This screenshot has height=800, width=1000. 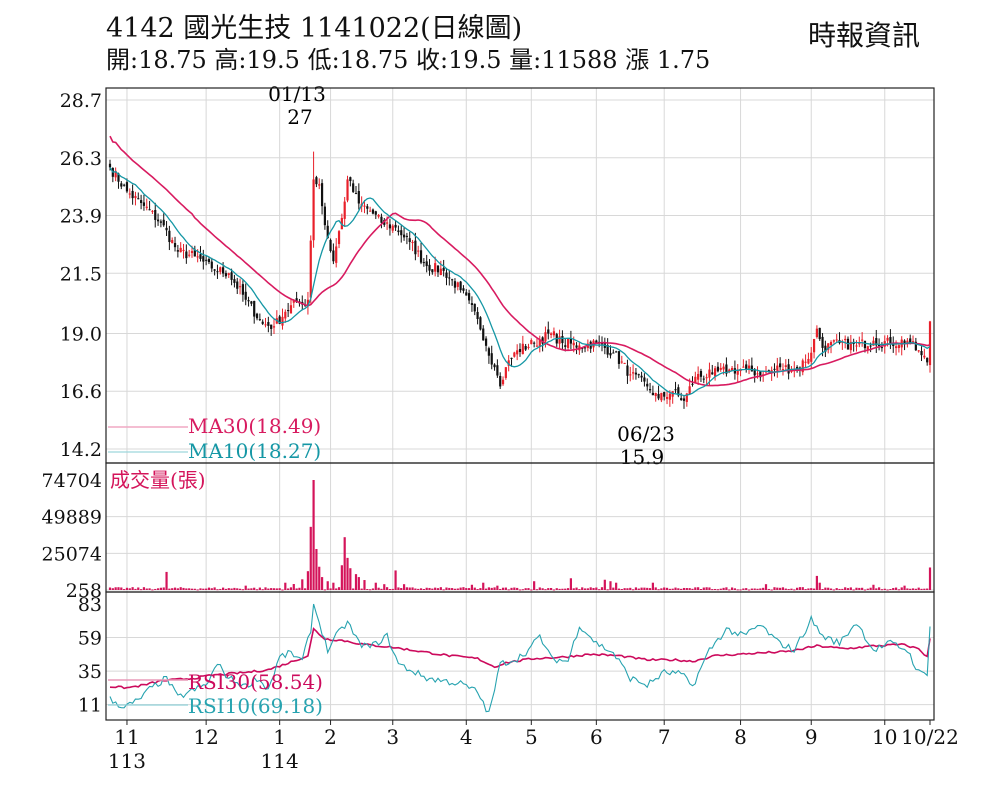 What do you see at coordinates (392, 737) in the screenshot?
I see `x-tick-label: 3` at bounding box center [392, 737].